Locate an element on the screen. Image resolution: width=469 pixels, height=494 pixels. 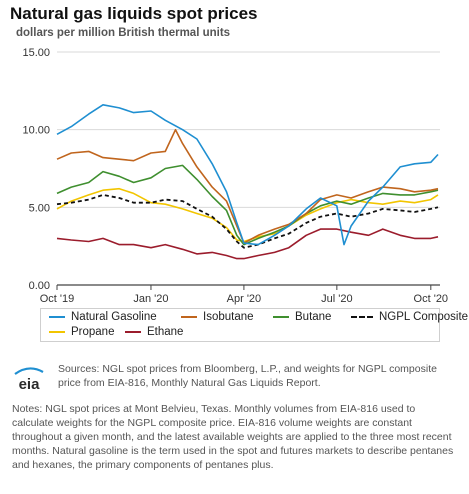
legend-item-natural-gasoline: Natural Gasoline is located at coordinates (103, 317).